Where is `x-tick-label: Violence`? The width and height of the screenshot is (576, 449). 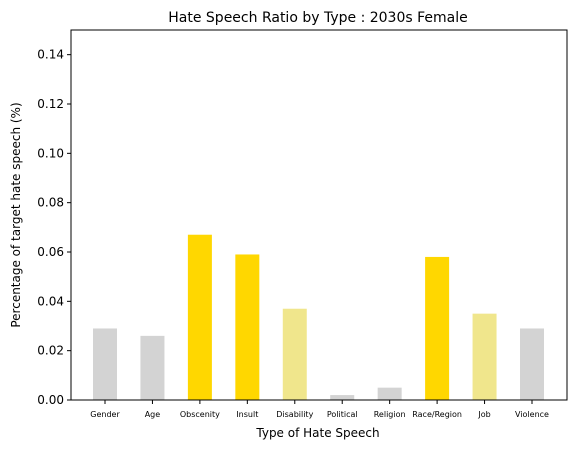
x-tick-label: Violence is located at coordinates (532, 414).